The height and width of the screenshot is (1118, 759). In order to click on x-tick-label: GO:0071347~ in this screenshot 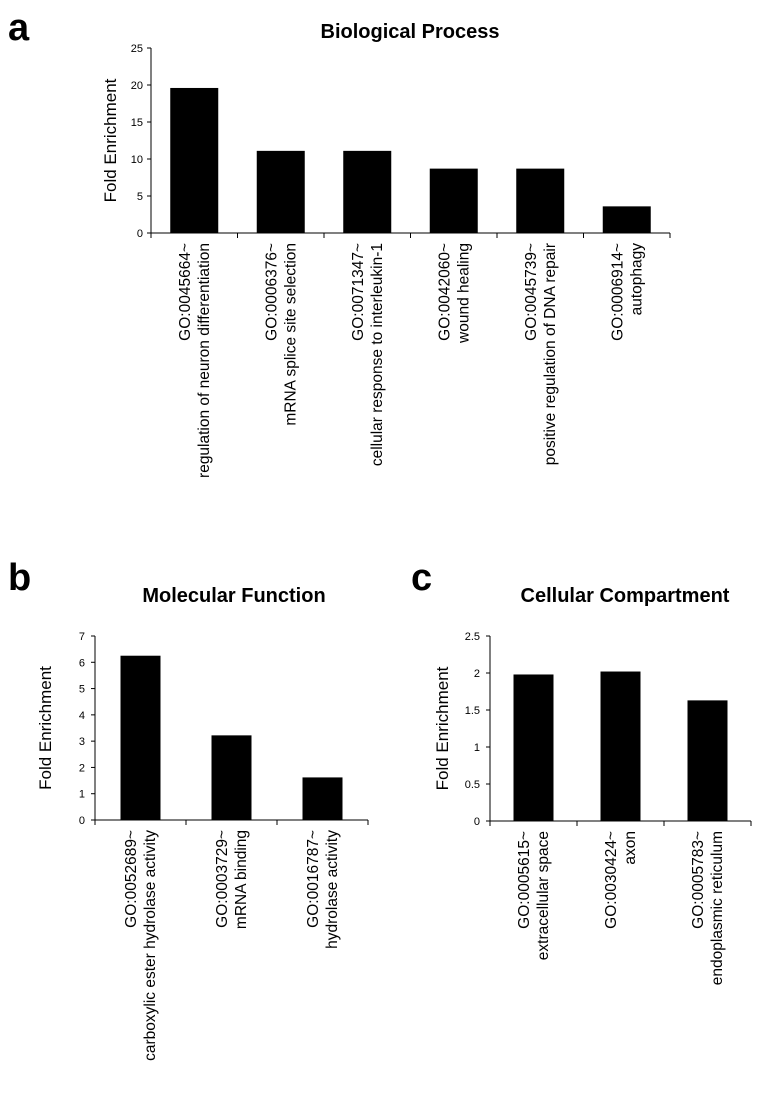, I will do `click(358, 292)`.